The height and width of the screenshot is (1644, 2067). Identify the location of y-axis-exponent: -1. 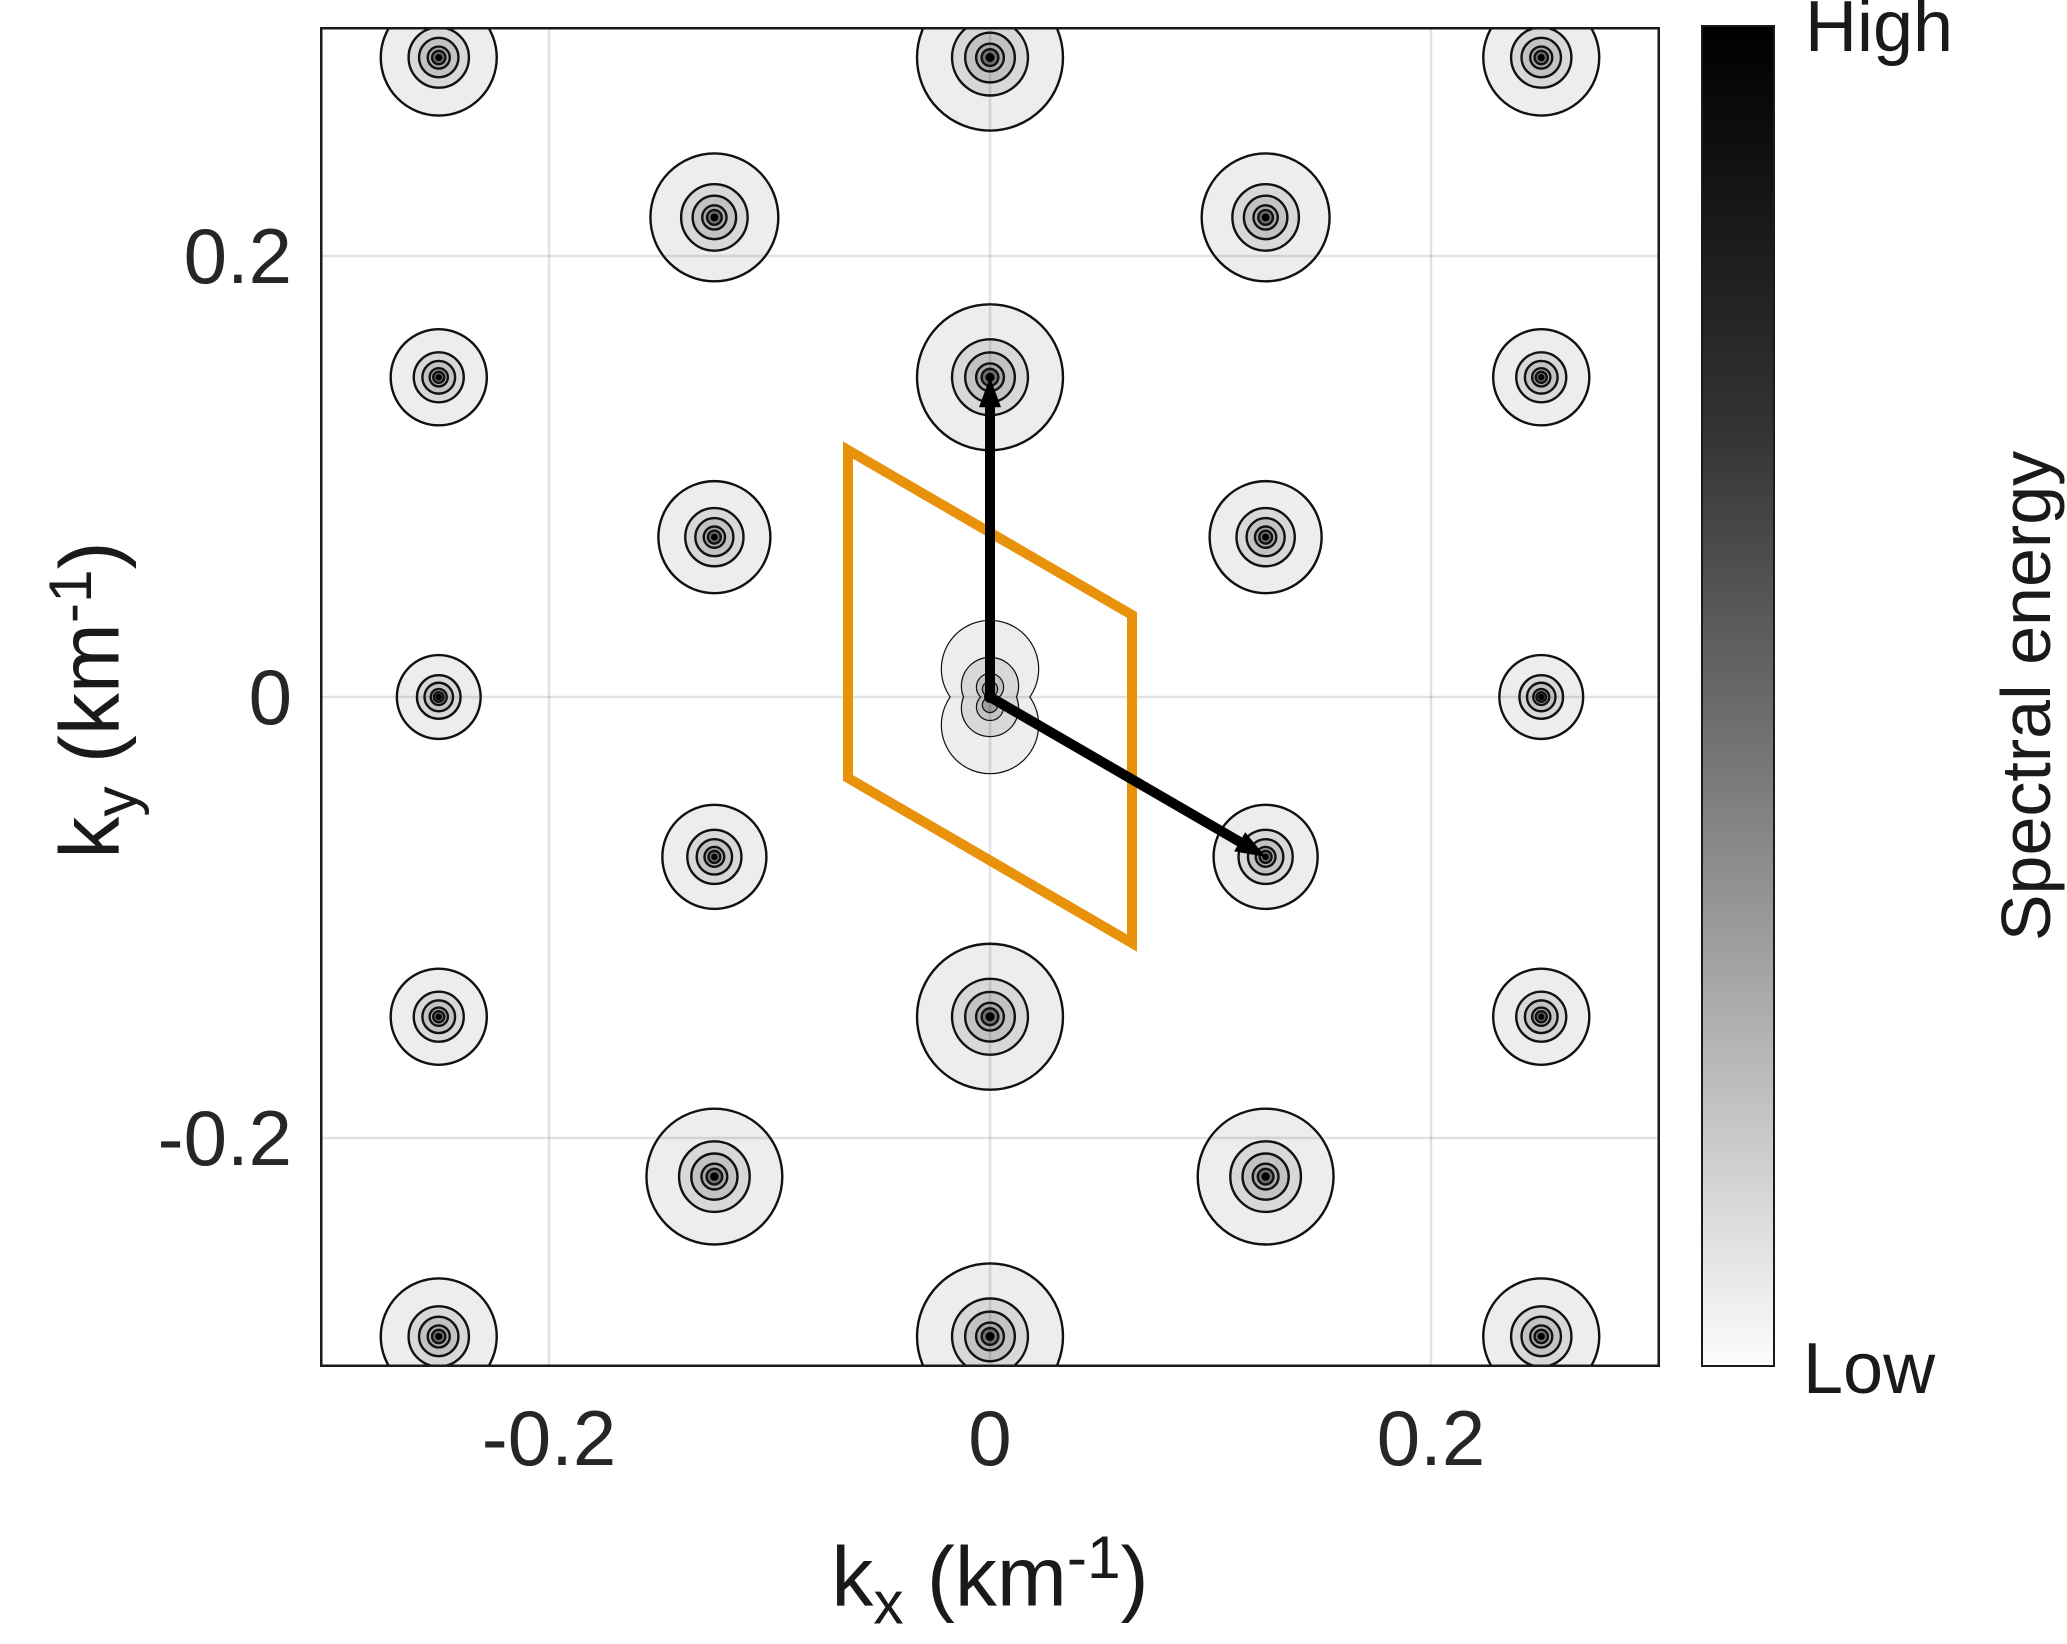
(70, 596).